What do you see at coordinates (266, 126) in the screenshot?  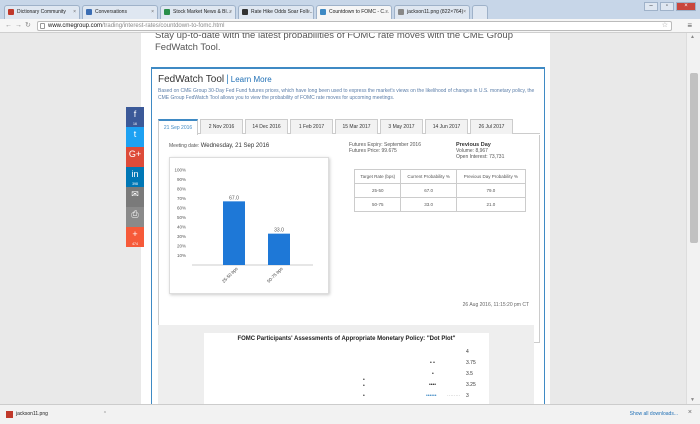 I see `tab-14-dec-2016: 14 Dec 2016` at bounding box center [266, 126].